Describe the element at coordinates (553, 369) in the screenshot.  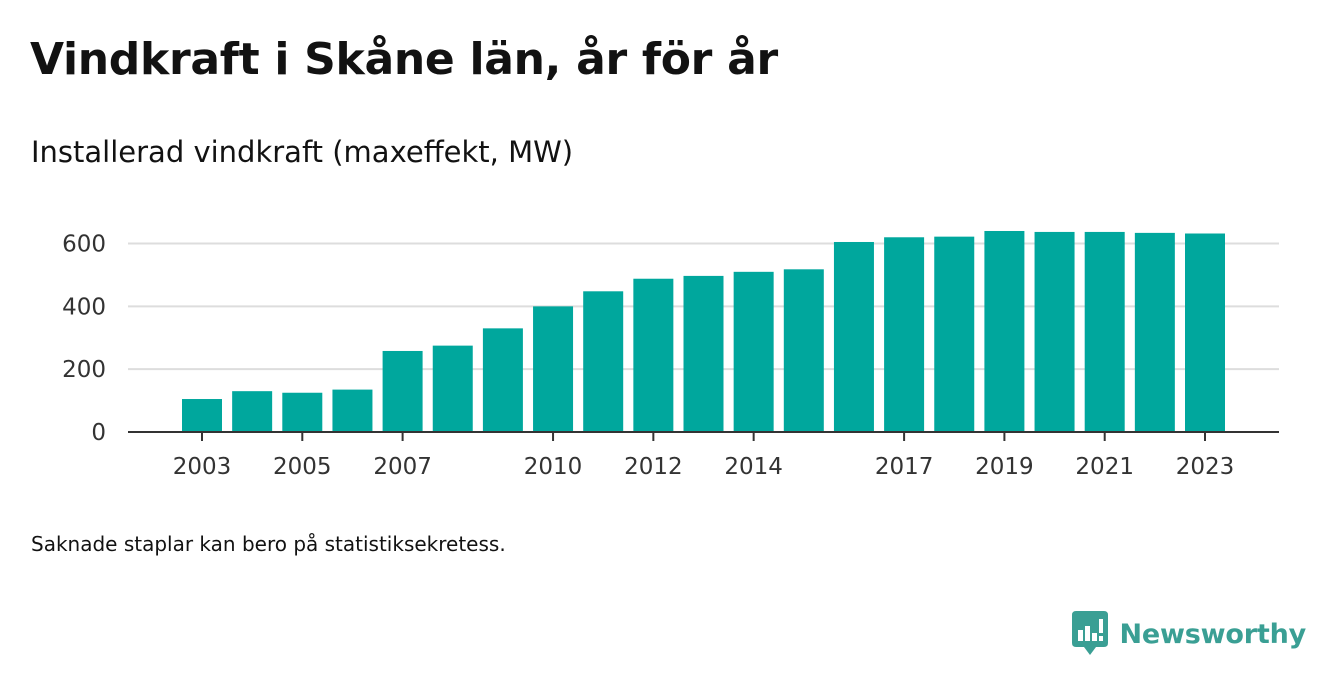
I see `bar-2010` at that location.